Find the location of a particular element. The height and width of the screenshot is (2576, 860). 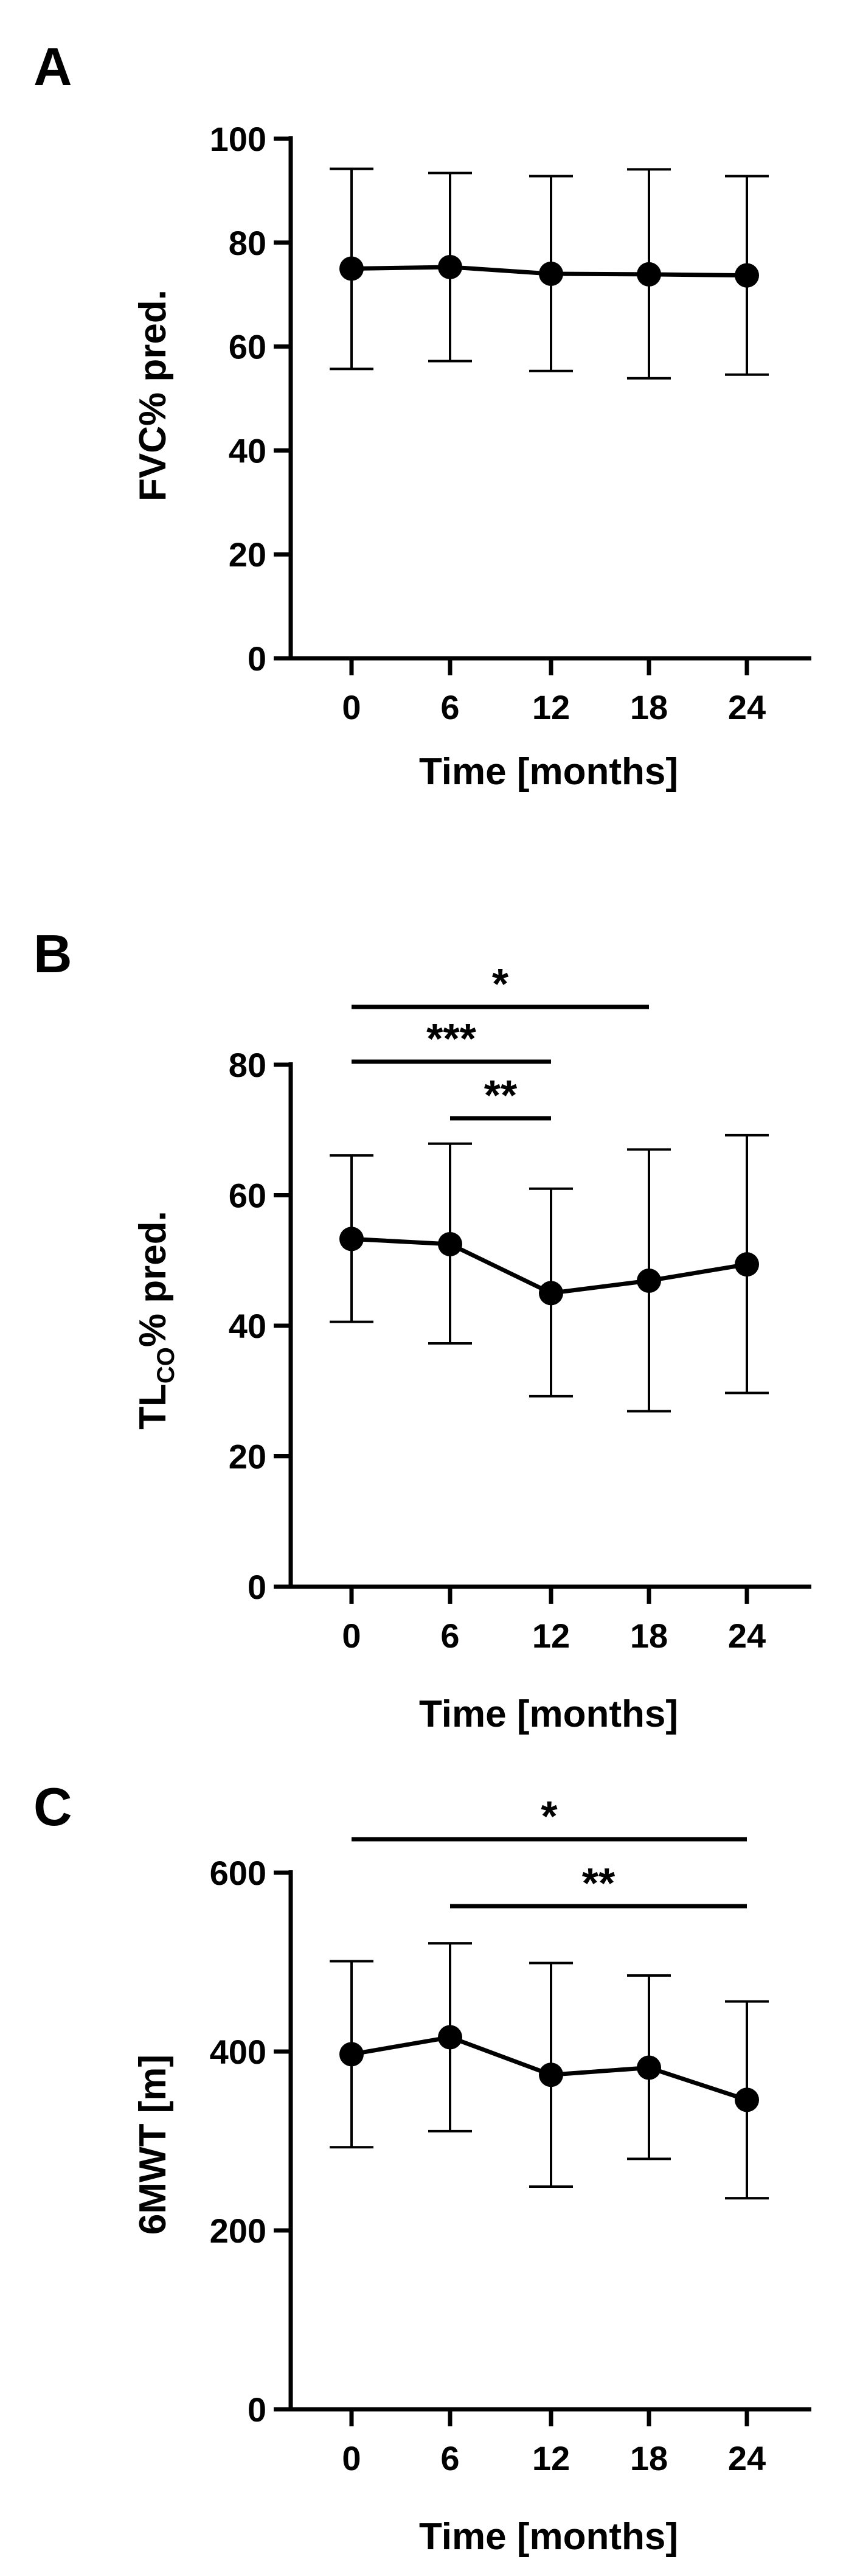

panel-b-x-tick-label: 12 is located at coordinates (551, 1636).